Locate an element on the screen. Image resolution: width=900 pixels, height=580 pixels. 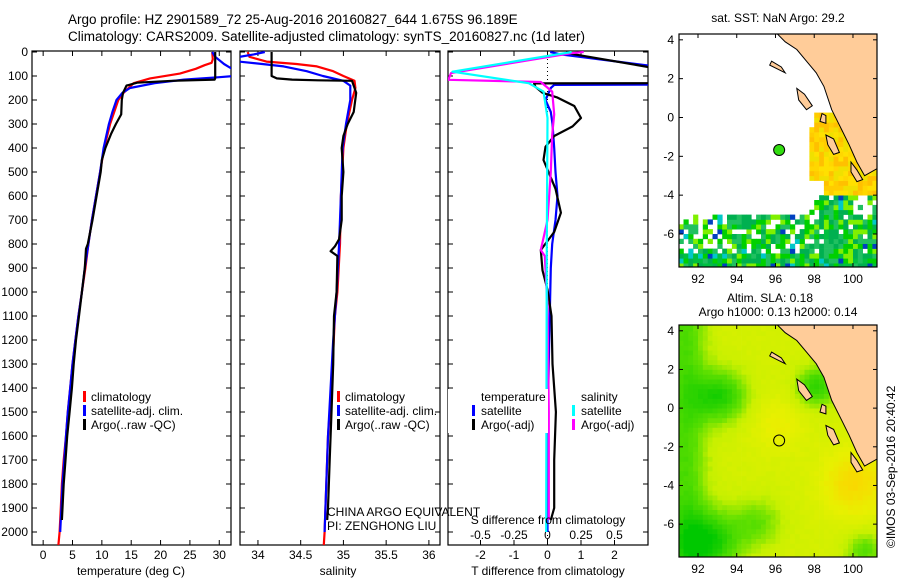
legend-label: climatology is located at coordinates (375, 397).